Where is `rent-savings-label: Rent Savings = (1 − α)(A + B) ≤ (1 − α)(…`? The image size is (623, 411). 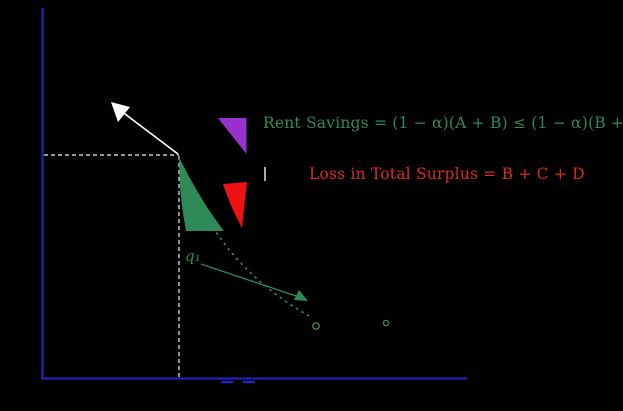 rent-savings-label: Rent Savings = (1 − α)(A + B) ≤ (1 − α)(… is located at coordinates (443, 123).